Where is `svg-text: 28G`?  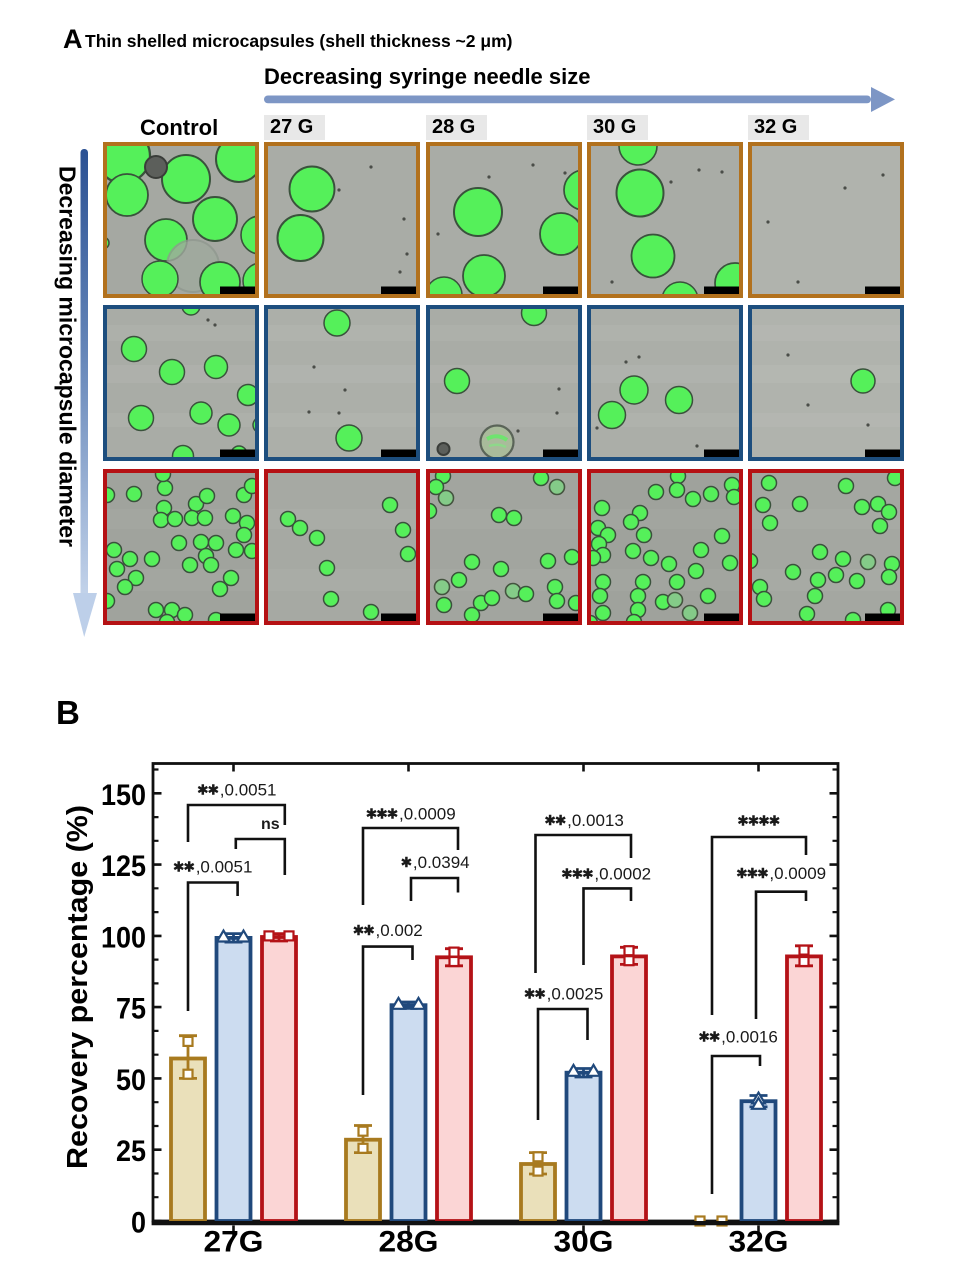 svg-text: 28G is located at coordinates (409, 1242).